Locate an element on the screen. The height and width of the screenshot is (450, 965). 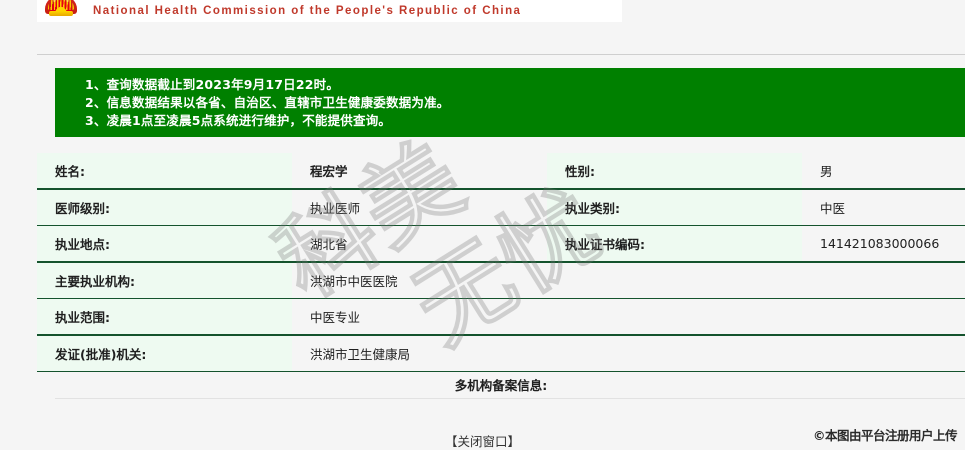
close-window-link: 【关闭窗口】 is located at coordinates (482, 441).